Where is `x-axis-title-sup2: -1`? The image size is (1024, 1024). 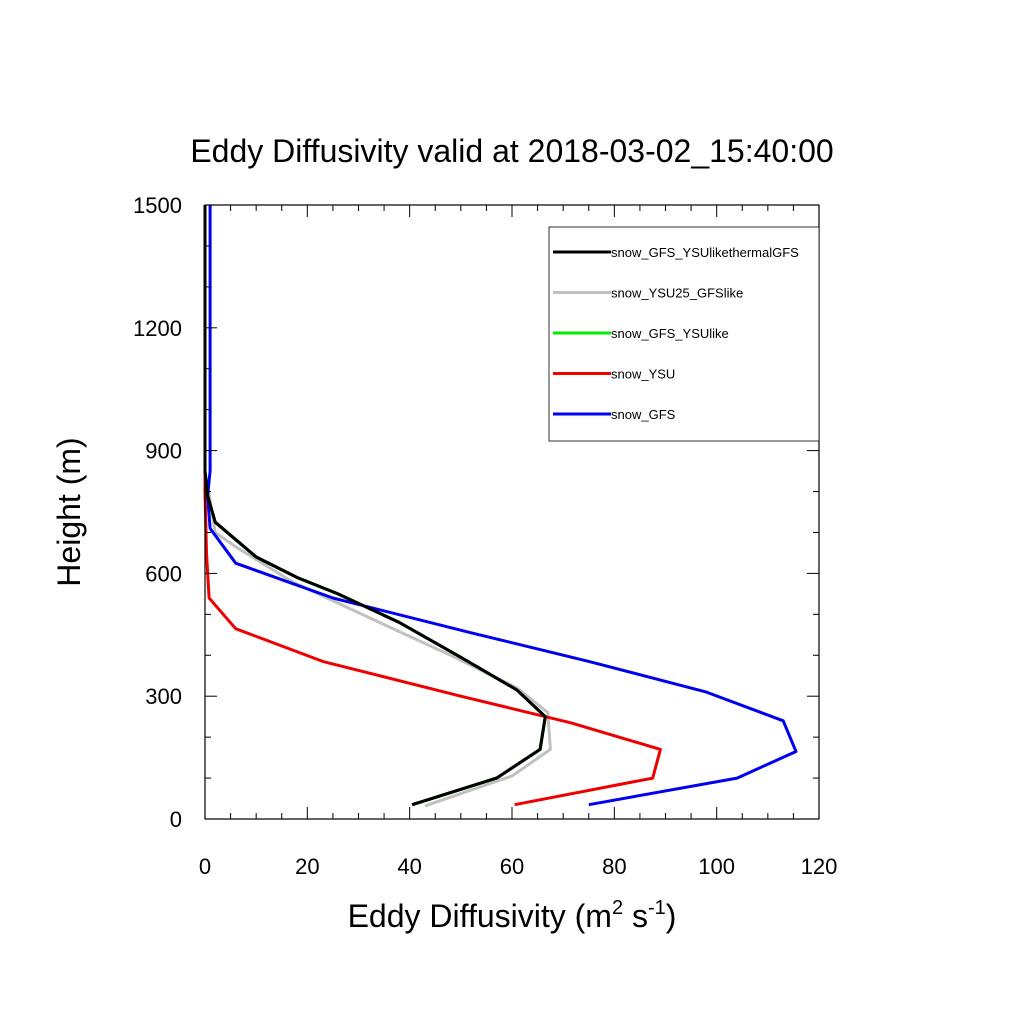
x-axis-title-sup2: -1 is located at coordinates (657, 908).